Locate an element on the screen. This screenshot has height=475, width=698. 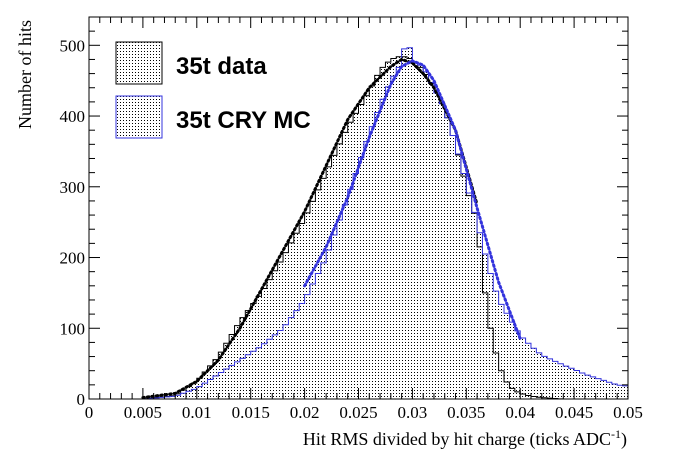
x-tick-label: 0.005 is located at coordinates (143, 412).